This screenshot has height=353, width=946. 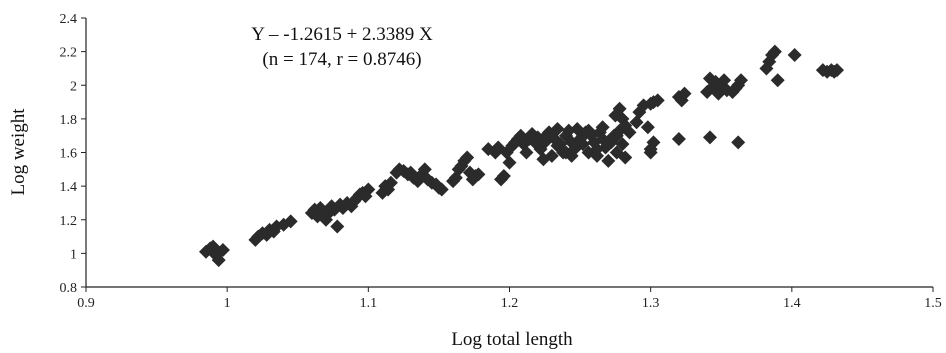 What do you see at coordinates (73, 86) in the screenshot?
I see `y-tick-label: 2` at bounding box center [73, 86].